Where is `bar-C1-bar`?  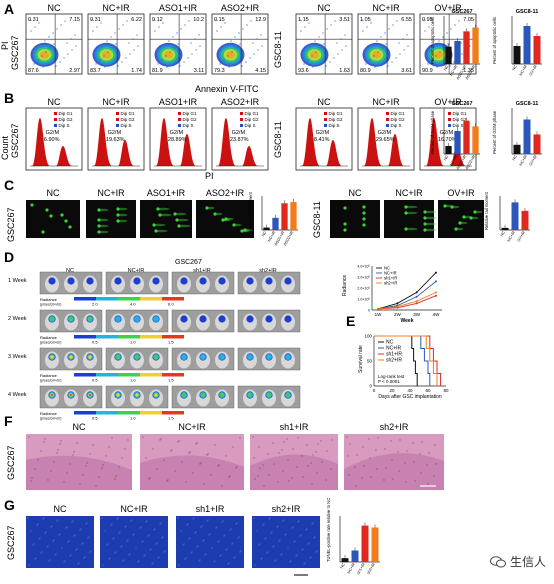
bar-C1-bar is located at coordinates (275, 223).